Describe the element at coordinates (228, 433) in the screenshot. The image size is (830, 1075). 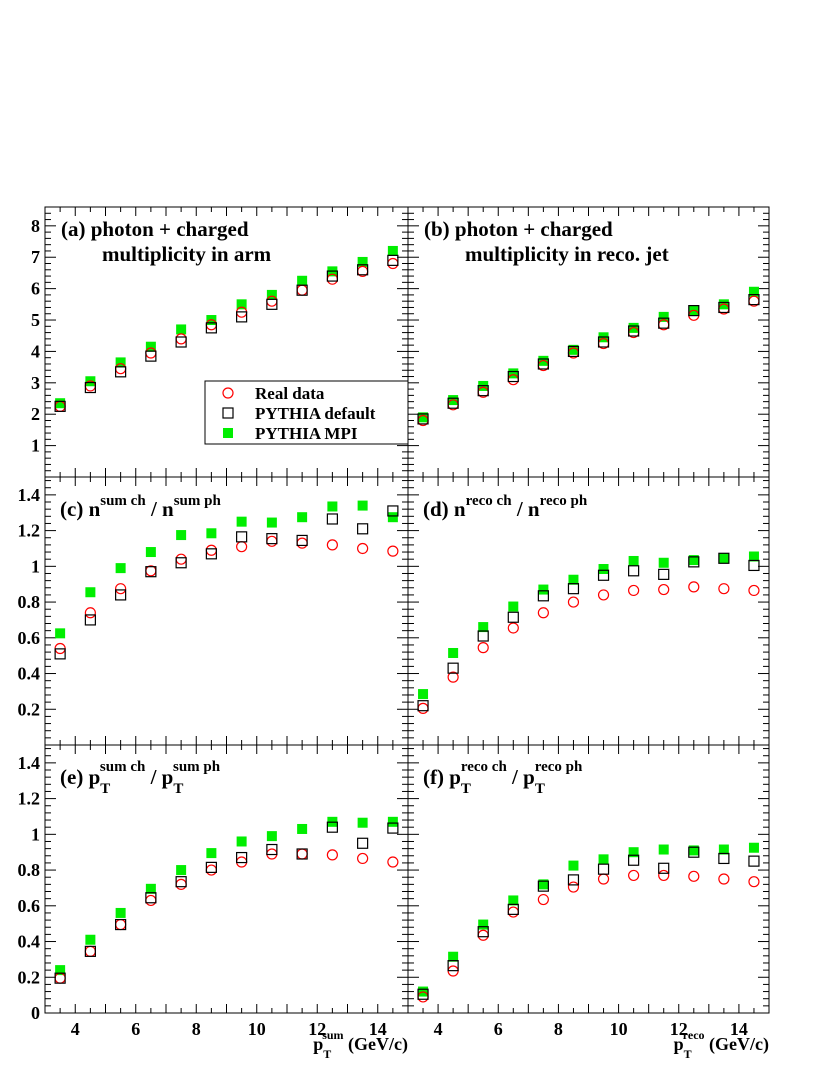
I see `legend-marker-pythia-mpi` at that location.